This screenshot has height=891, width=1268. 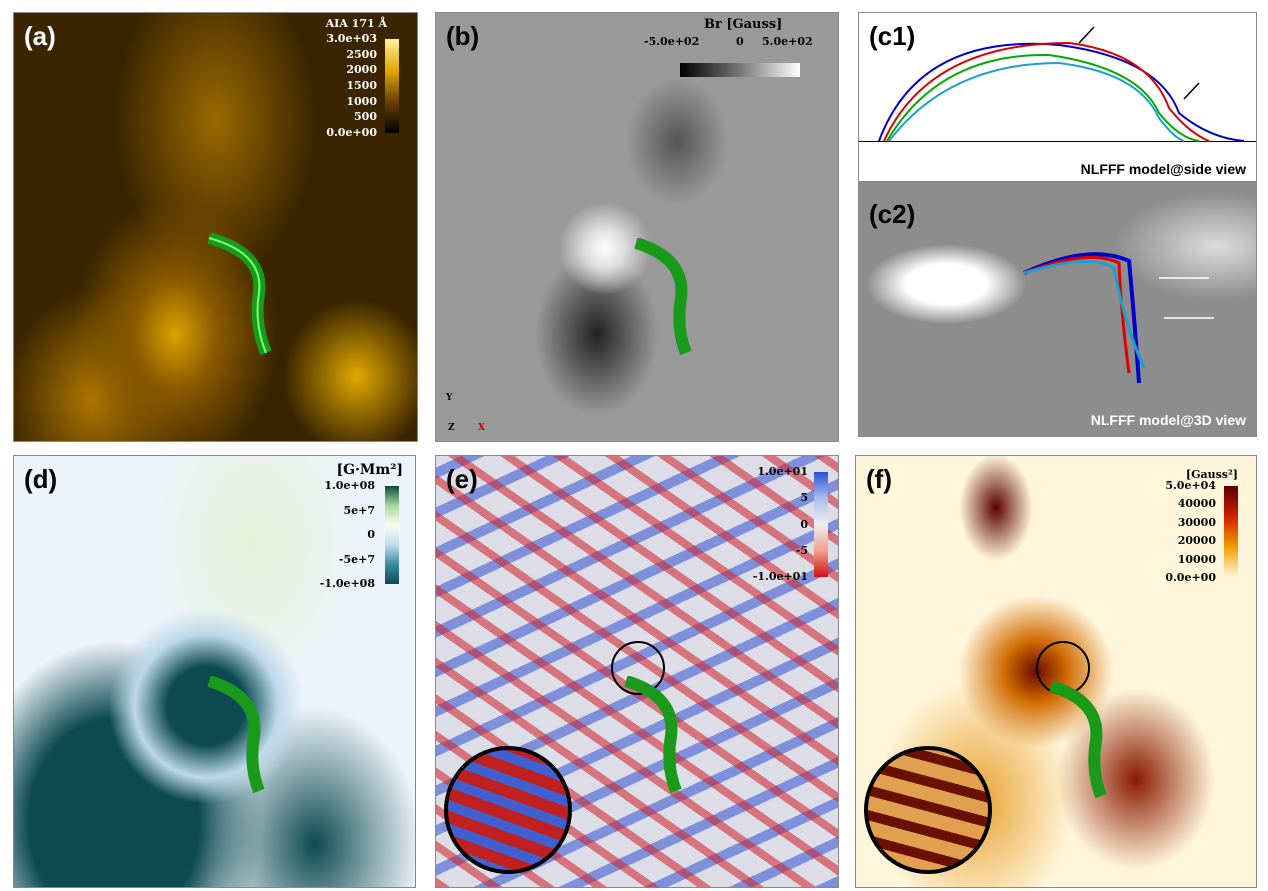 What do you see at coordinates (787, 41) in the screenshot?
I see `colorbar-tick: 5.0e+02` at bounding box center [787, 41].